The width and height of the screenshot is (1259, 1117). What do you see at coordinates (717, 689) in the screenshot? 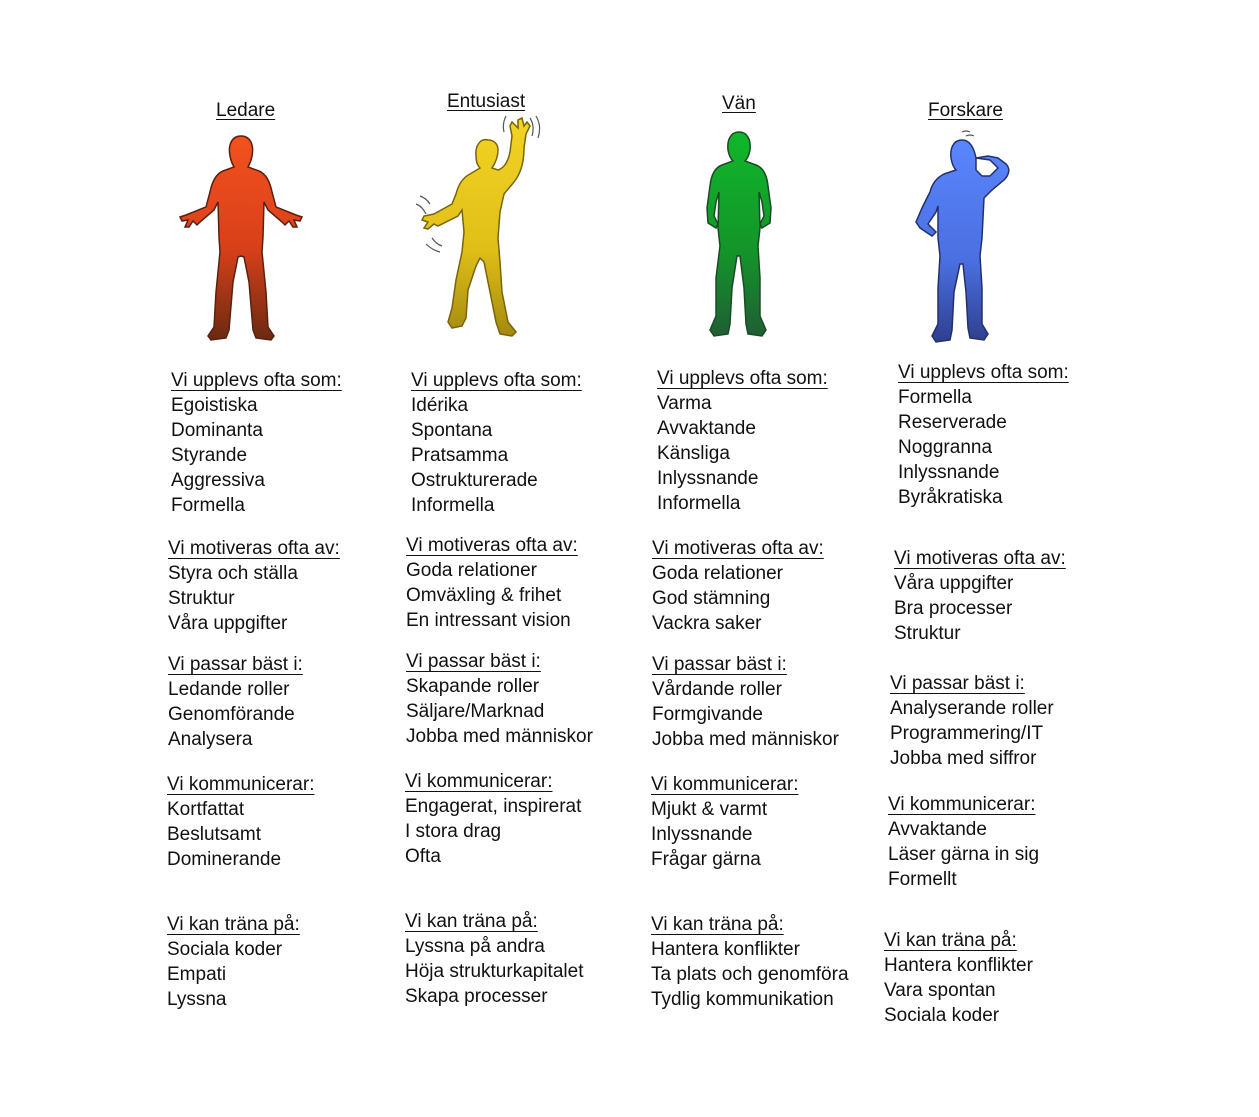
I see `list-item: Vårdande roller` at bounding box center [717, 689].